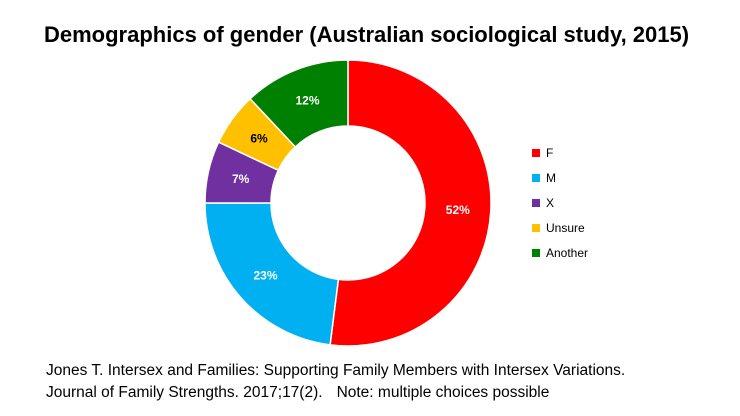 The image size is (740, 416). I want to click on legend-item-f: F, so click(560, 152).